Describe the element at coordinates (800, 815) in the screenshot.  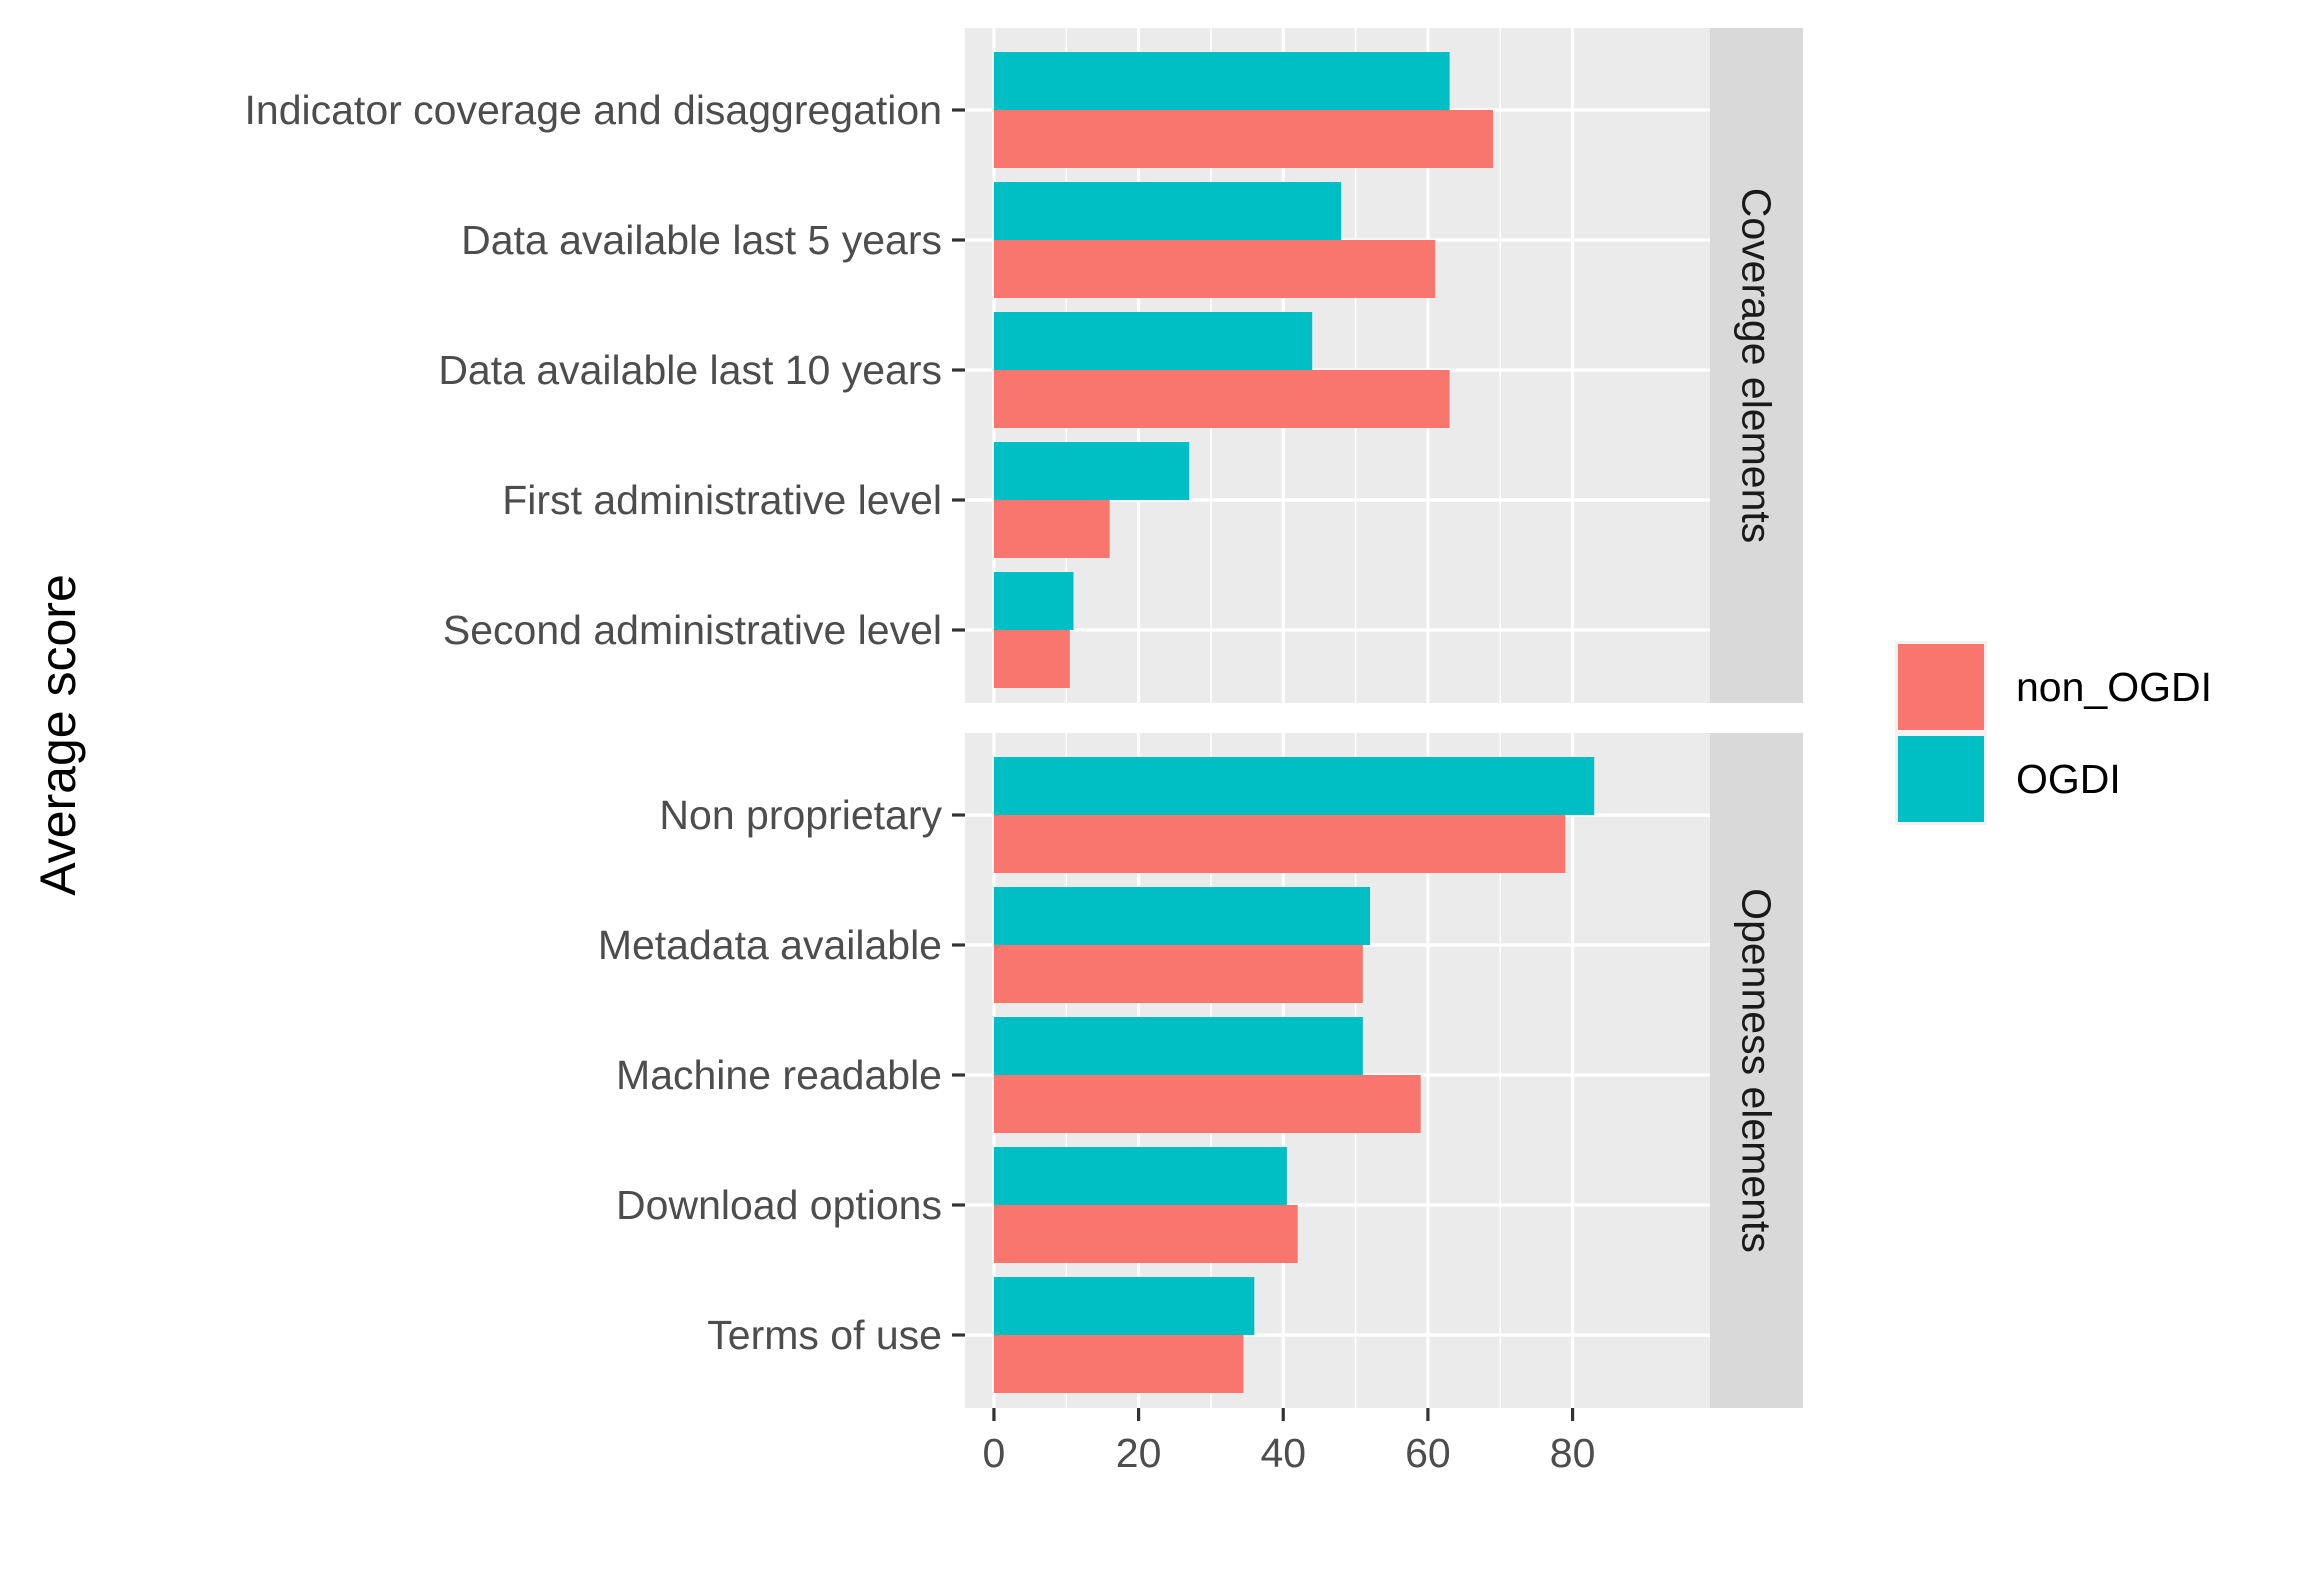
I see `y-tick-label: Non proprietary` at that location.